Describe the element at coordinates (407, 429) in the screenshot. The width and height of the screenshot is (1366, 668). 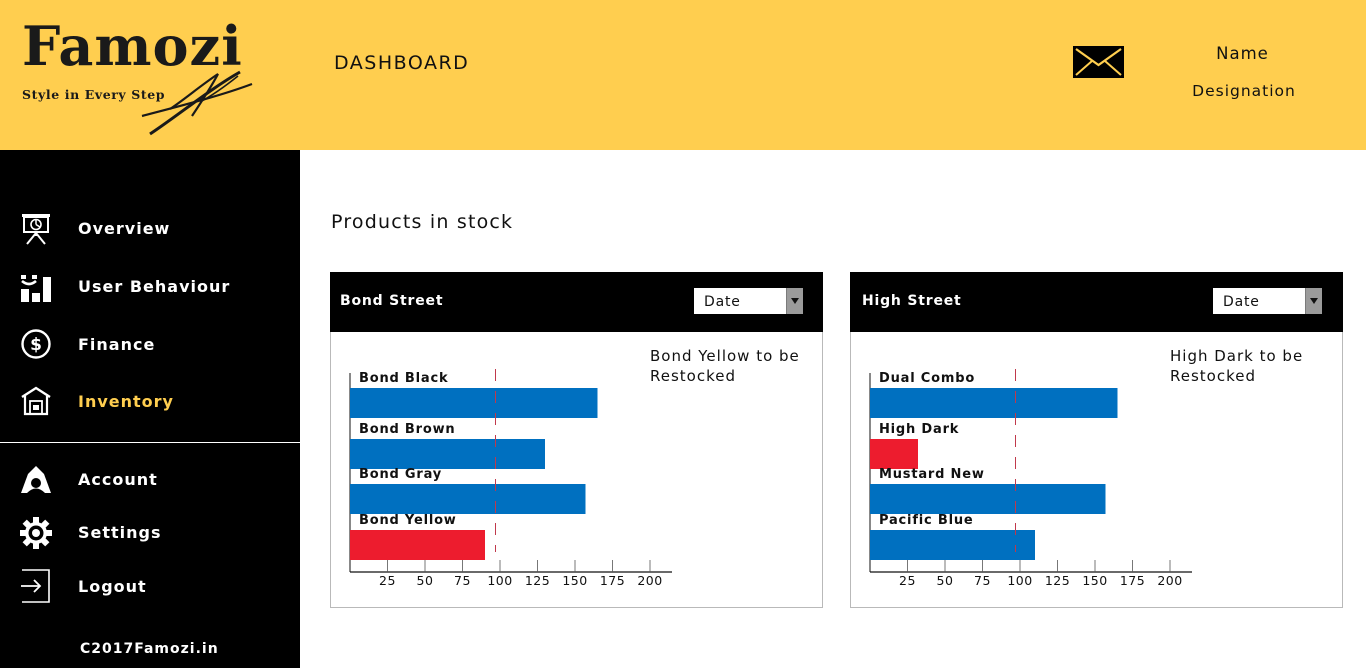
I see `bar-label: Bond Brown` at that location.